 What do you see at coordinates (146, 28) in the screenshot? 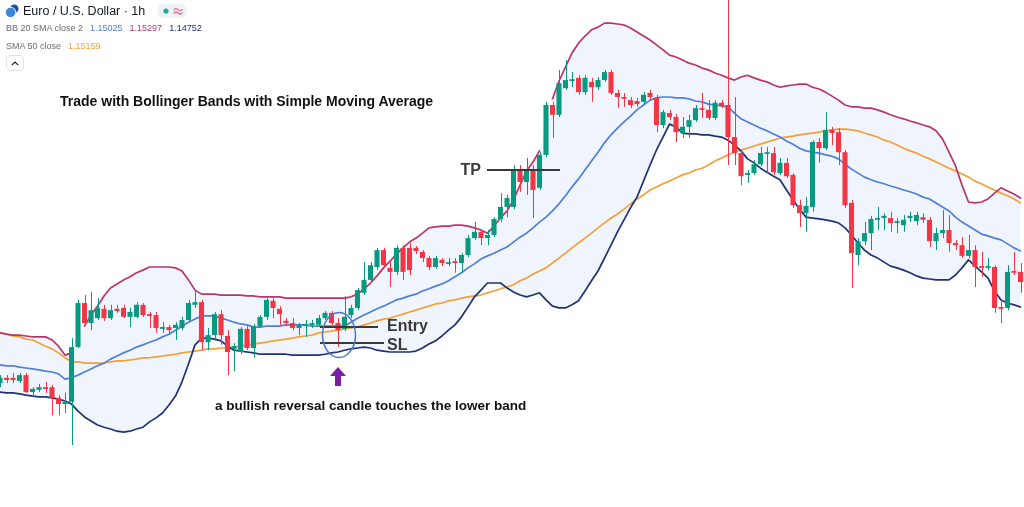
I see `annotation: 1.15297` at bounding box center [146, 28].